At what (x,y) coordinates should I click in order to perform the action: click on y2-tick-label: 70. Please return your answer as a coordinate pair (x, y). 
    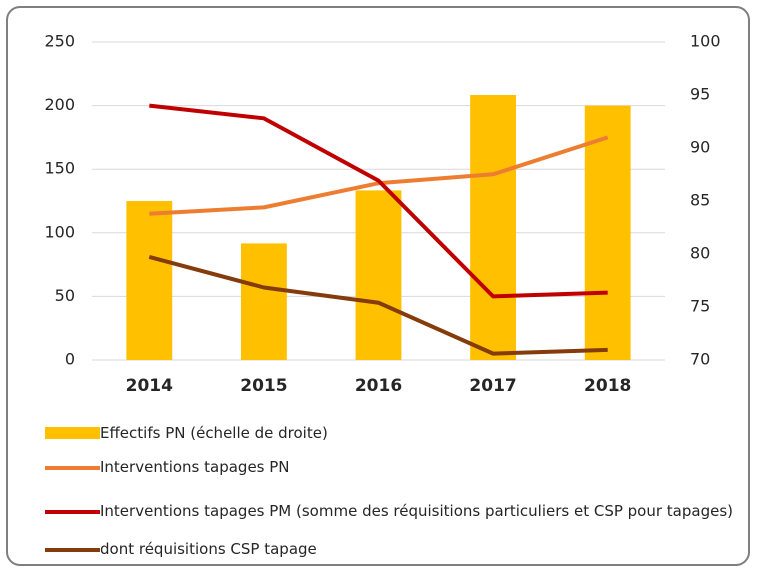
    Looking at the image, I should click on (700, 359).